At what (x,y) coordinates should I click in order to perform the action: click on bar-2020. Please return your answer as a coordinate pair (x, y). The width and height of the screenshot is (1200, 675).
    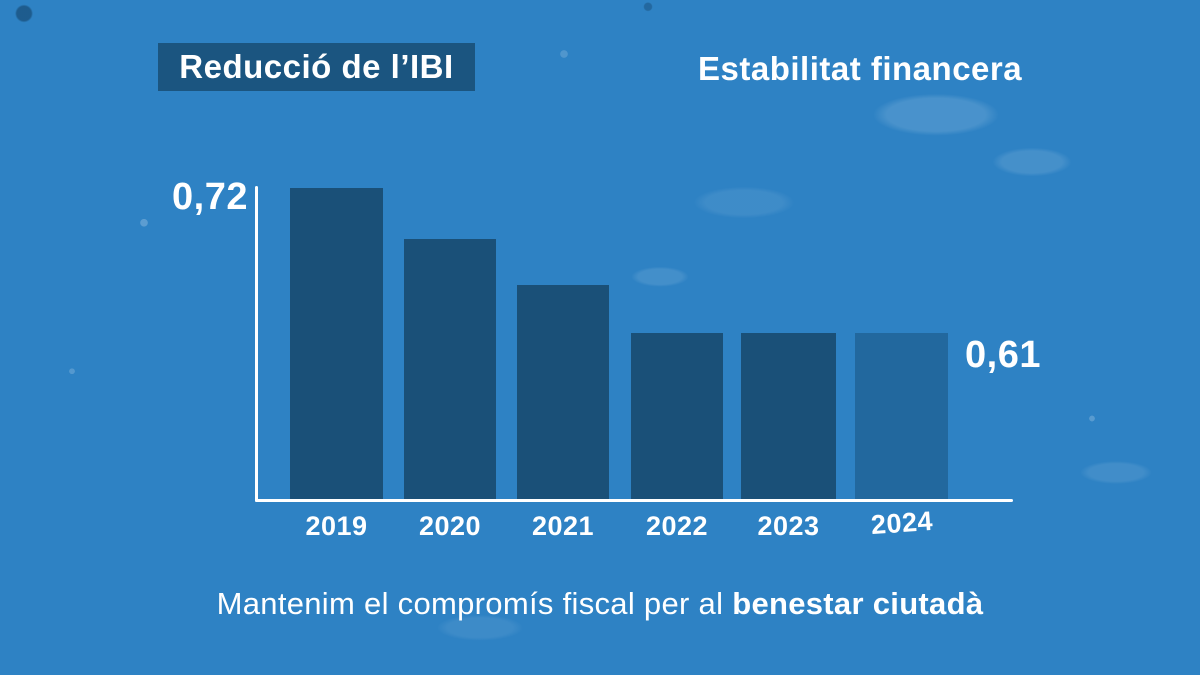
    Looking at the image, I should click on (450, 369).